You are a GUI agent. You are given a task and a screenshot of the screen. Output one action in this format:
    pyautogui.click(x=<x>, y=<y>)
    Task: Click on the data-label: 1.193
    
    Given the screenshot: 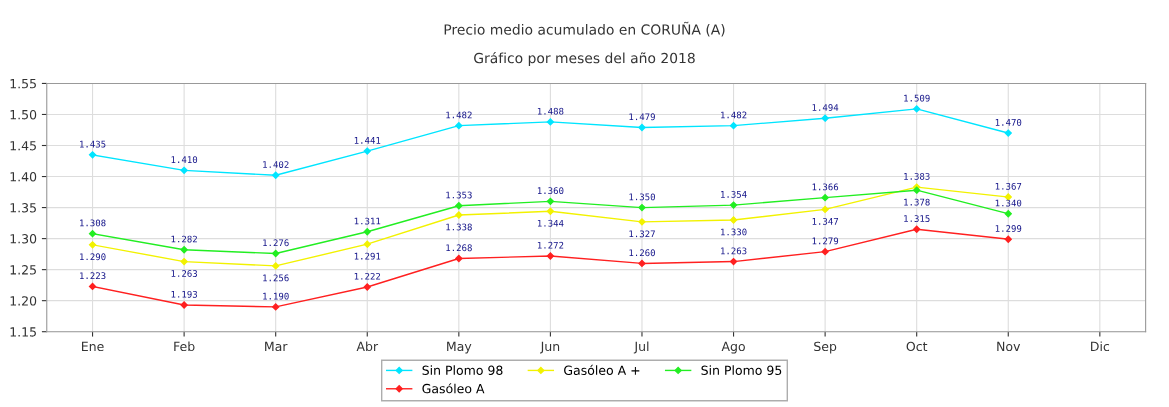 What is the action you would take?
    pyautogui.click(x=184, y=294)
    